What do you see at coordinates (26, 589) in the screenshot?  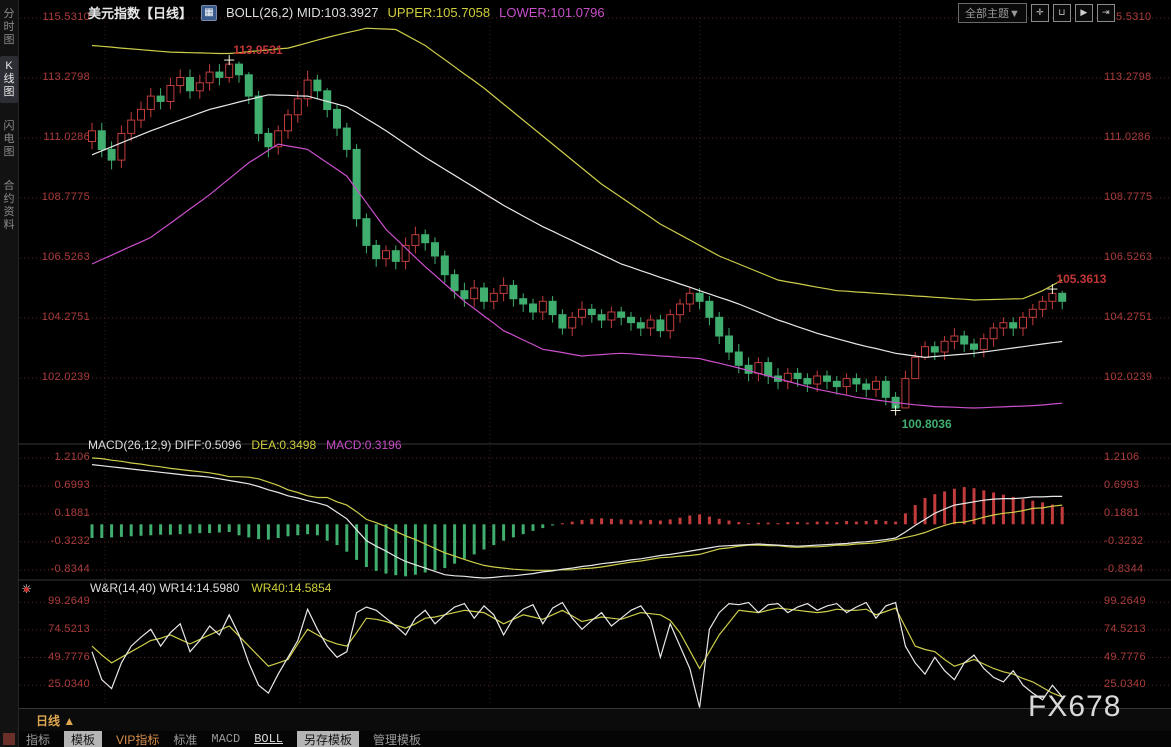 I see `indicator-settings-icon: ✳` at bounding box center [26, 589].